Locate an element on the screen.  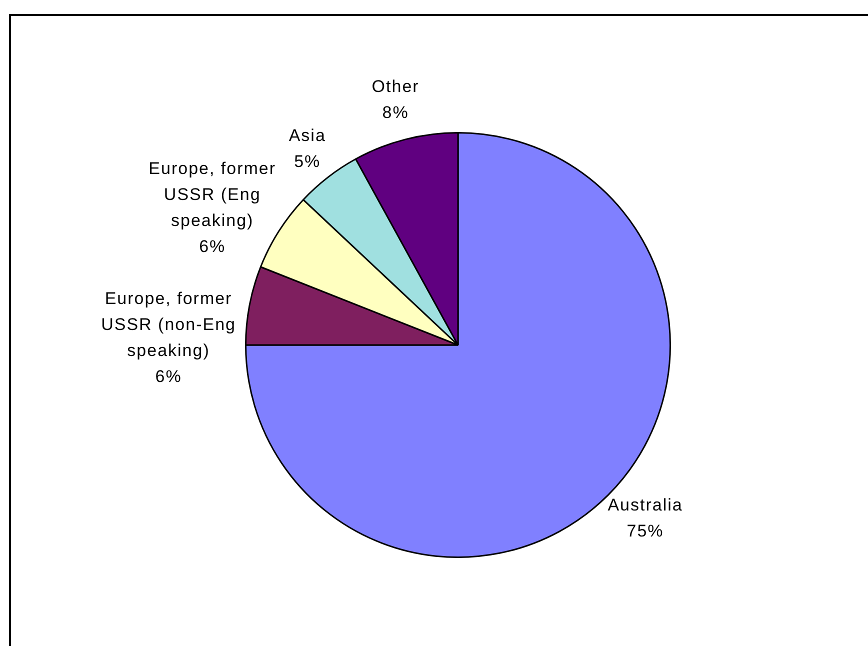
slice-label: Other is located at coordinates (396, 86).